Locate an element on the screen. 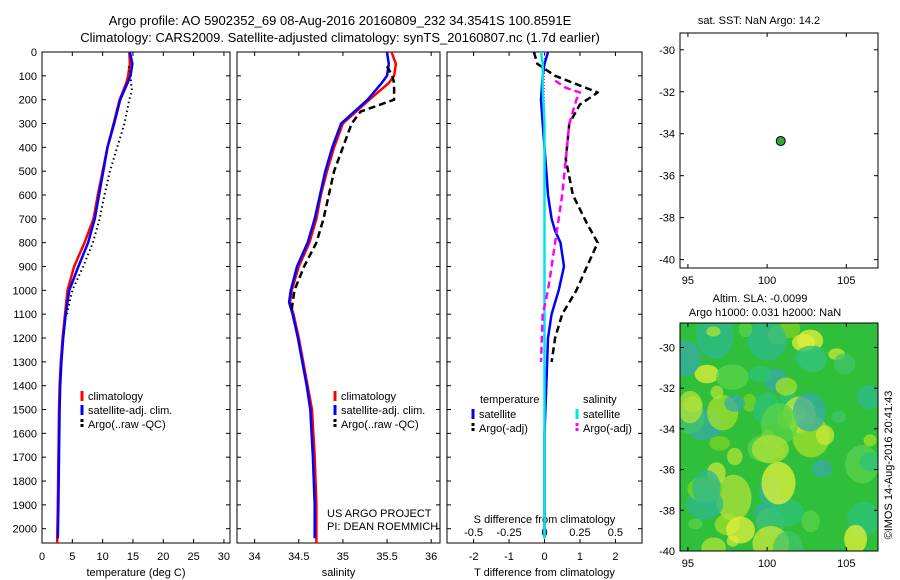  credit-pi: PI: DEAN ROEMMICH is located at coordinates (382, 527).